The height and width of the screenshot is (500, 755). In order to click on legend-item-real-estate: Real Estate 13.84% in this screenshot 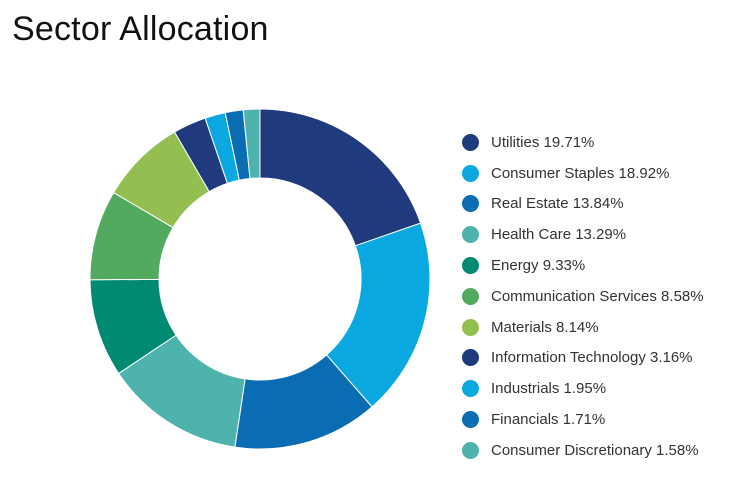, I will do `click(583, 204)`.